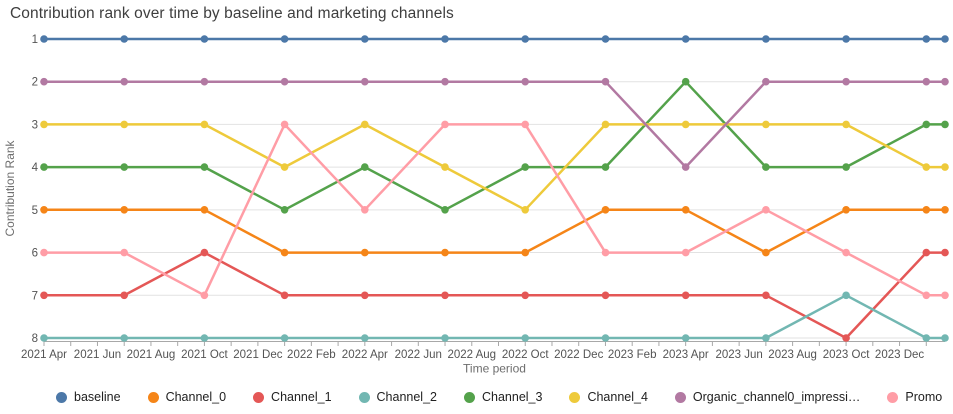  I want to click on legend-label: Promo, so click(924, 397).